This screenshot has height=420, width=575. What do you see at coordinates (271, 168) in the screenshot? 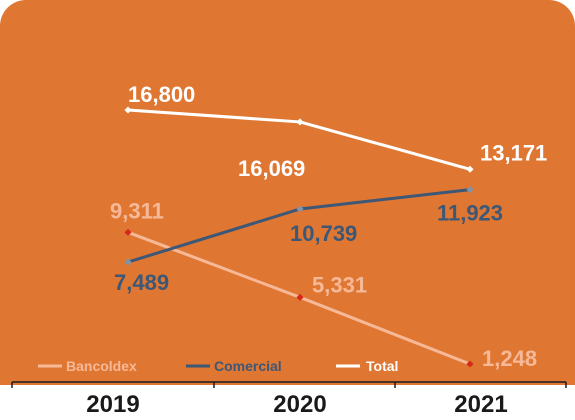
I see `data-label-total-2020: 16,069` at bounding box center [271, 168].